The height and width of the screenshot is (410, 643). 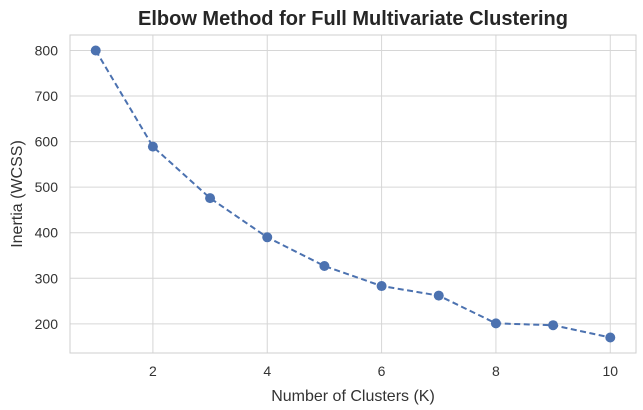 What do you see at coordinates (47, 324) in the screenshot?
I see `y-tick-label: 200` at bounding box center [47, 324].